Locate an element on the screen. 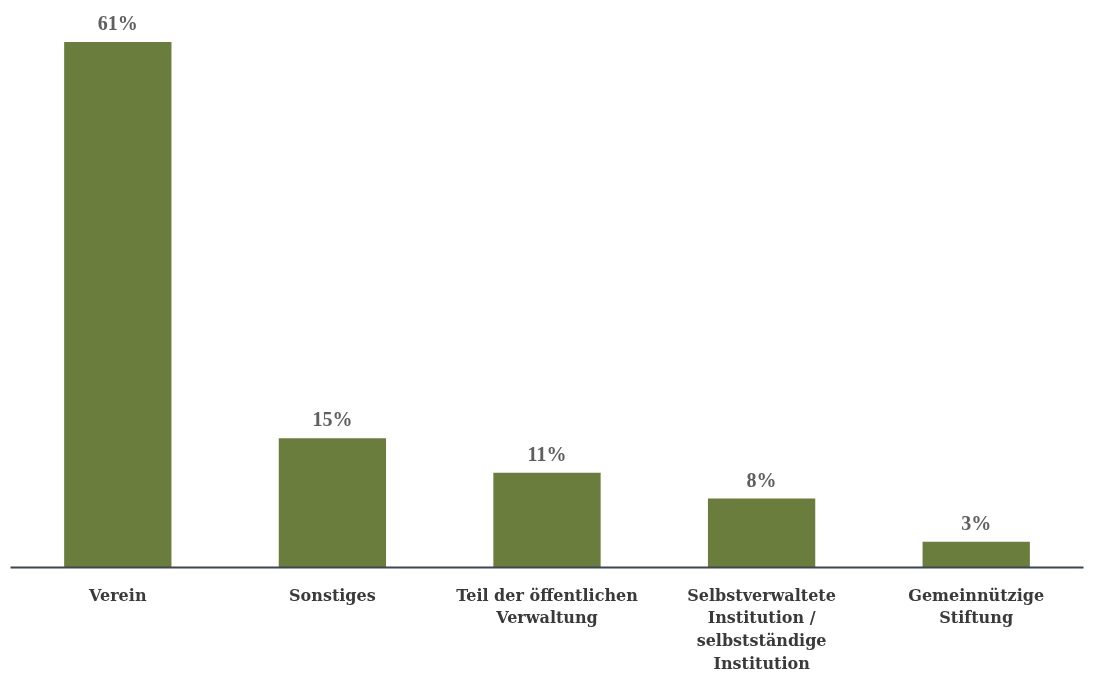 Image resolution: width=1093 pixels, height=675 pixels. x-tick-label: Teil der öffentlichen Verwaltung is located at coordinates (547, 606).